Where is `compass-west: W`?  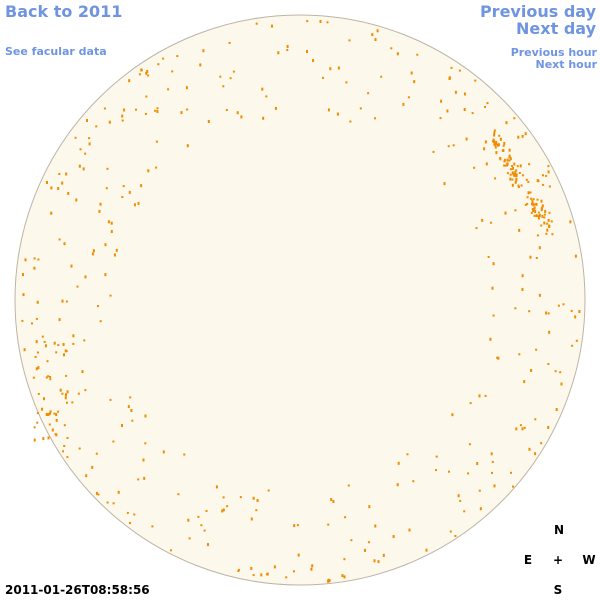
compass-west: W is located at coordinates (588, 560).